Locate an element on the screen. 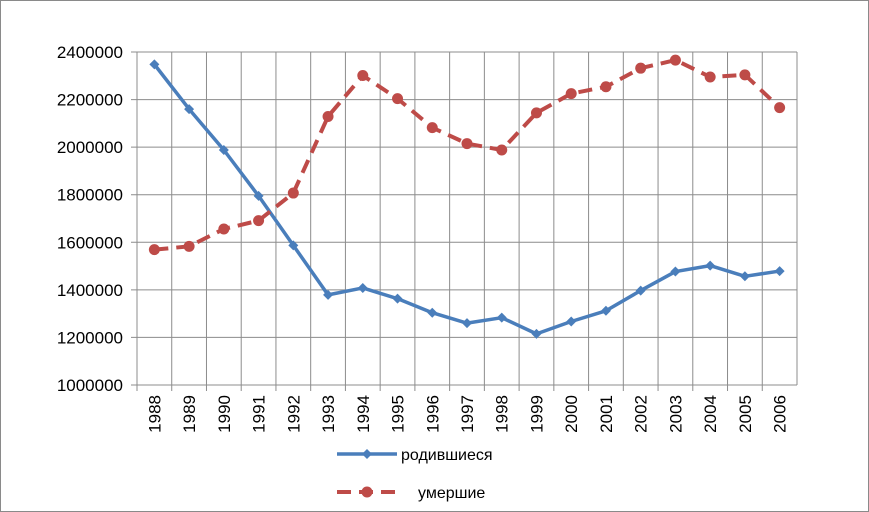 The width and height of the screenshot is (869, 512). y-tick-label: 2200000 is located at coordinates (90, 100).